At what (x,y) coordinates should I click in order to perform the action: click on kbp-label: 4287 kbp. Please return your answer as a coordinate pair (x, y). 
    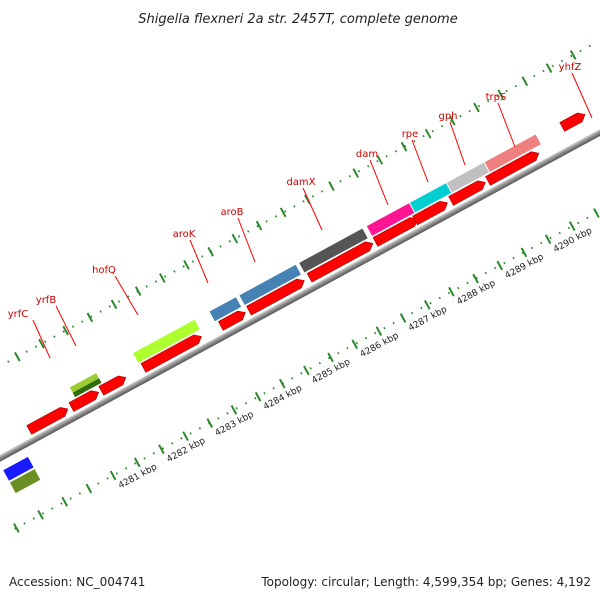
    Looking at the image, I should click on (428, 319).